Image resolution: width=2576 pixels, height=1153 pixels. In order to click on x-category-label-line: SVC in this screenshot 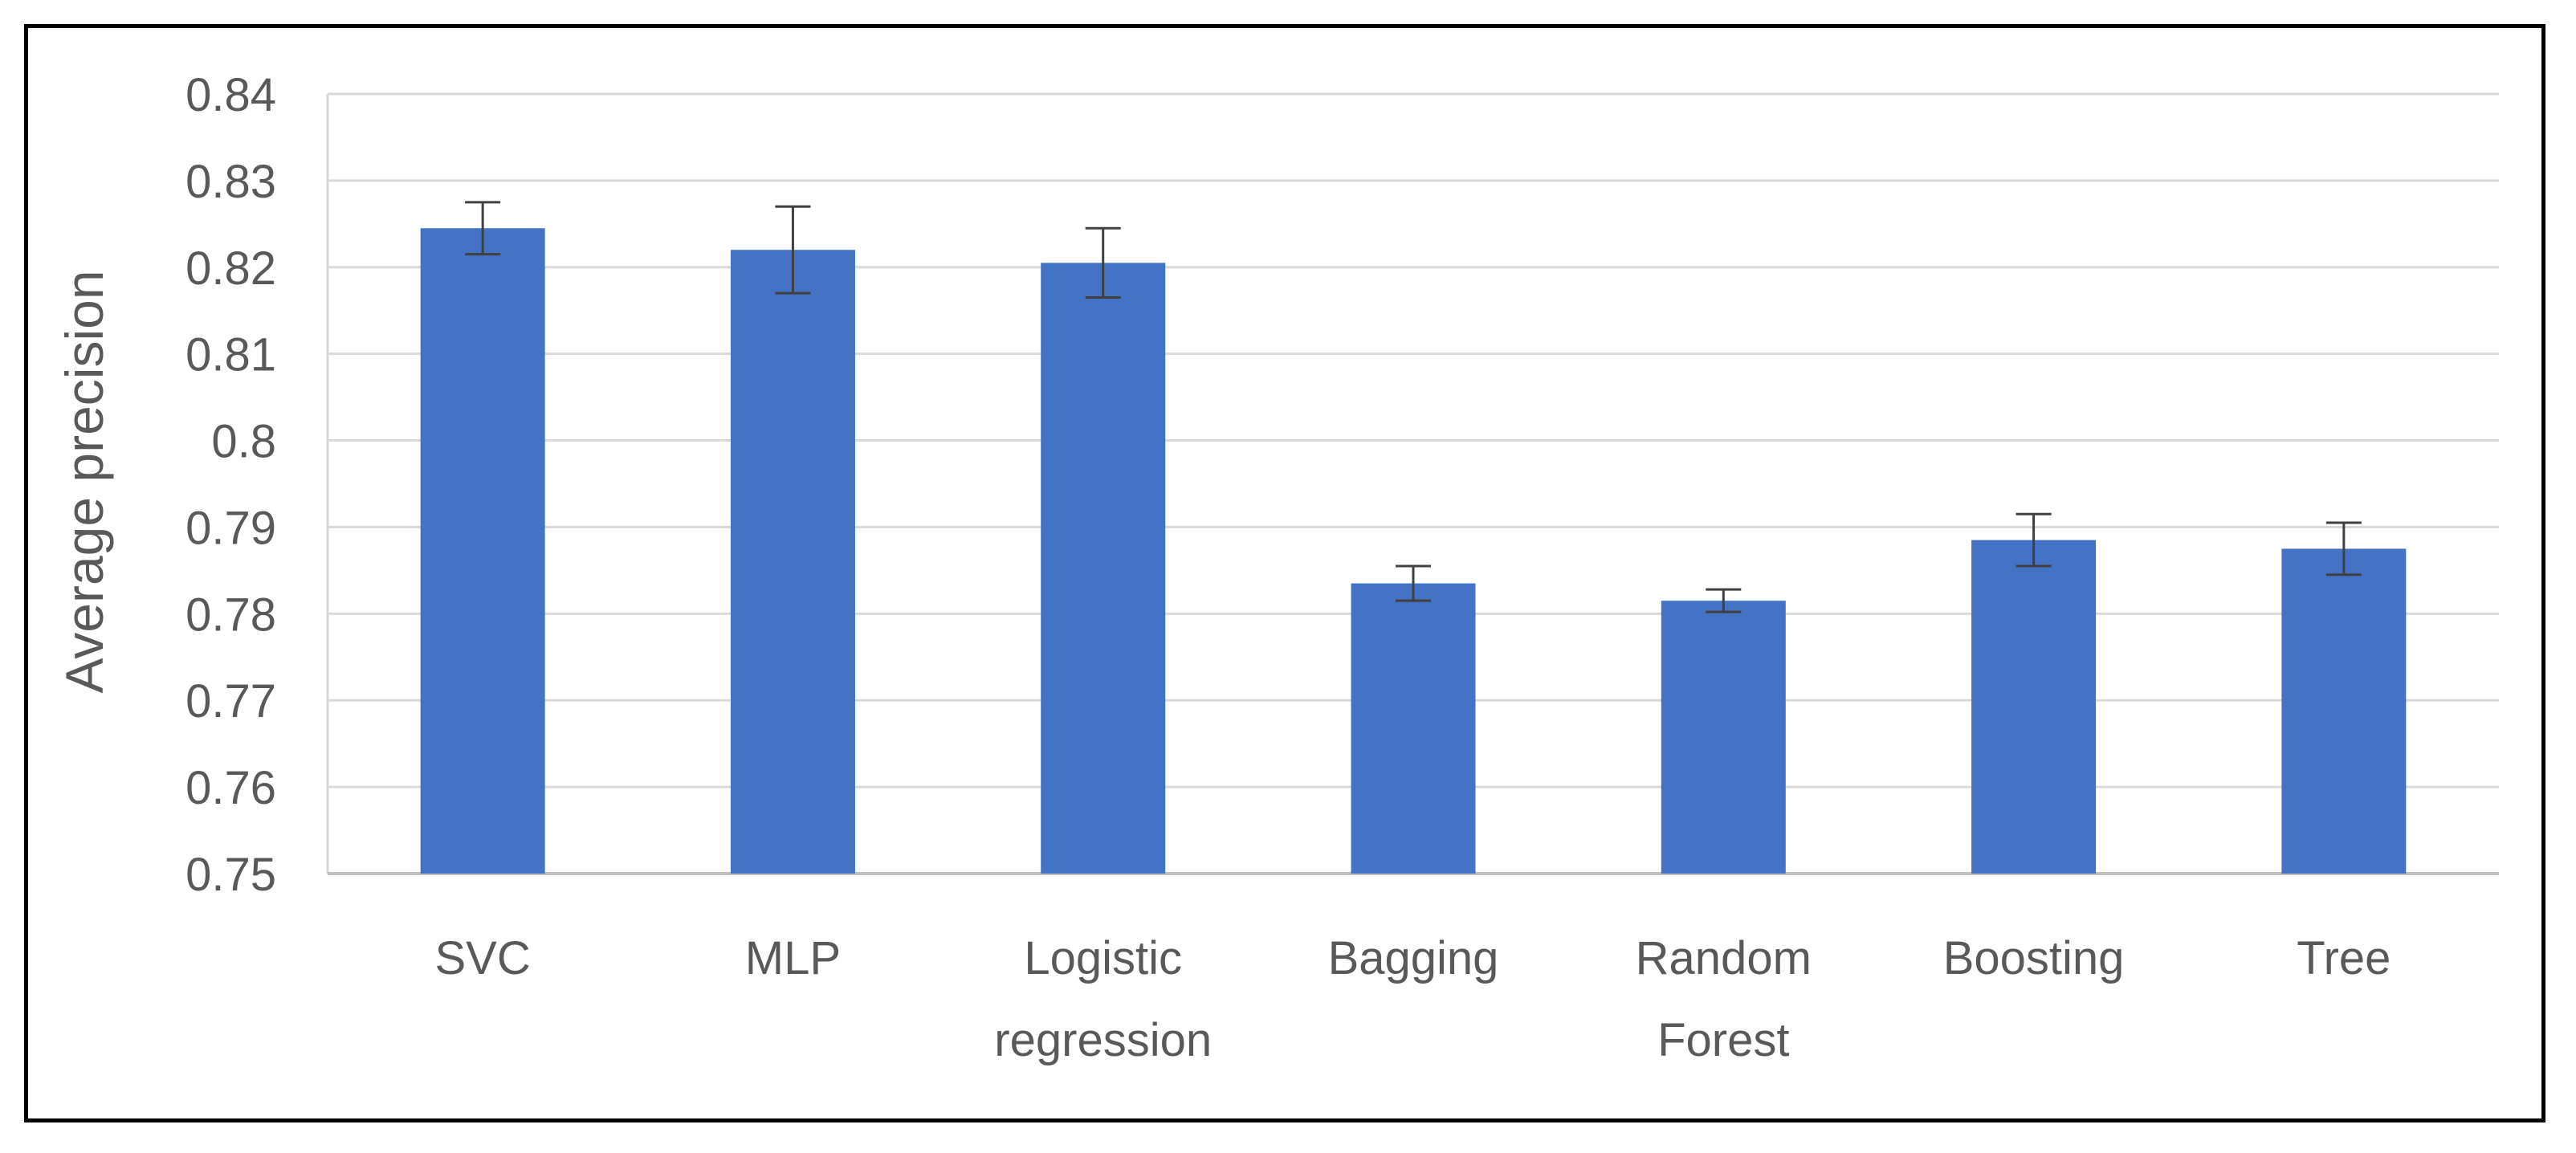, I will do `click(483, 958)`.